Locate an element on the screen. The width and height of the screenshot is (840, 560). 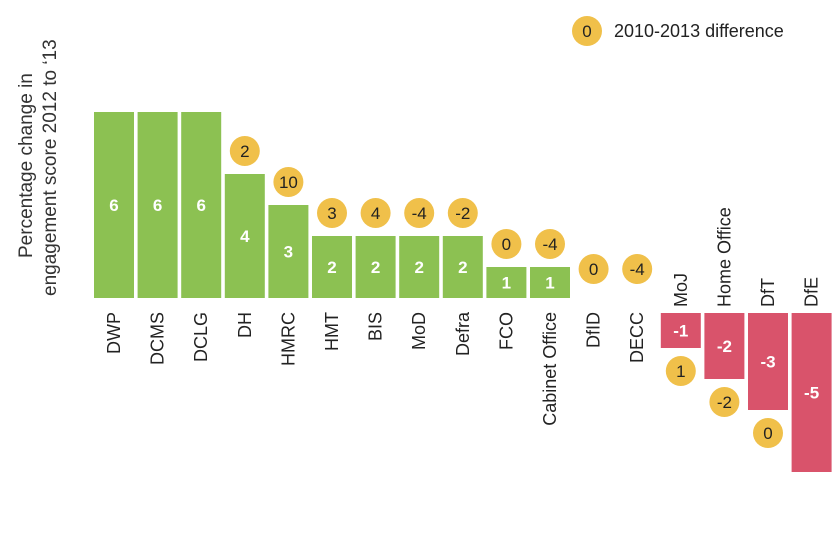
difference-marker-bis is located at coordinates (375, 213).